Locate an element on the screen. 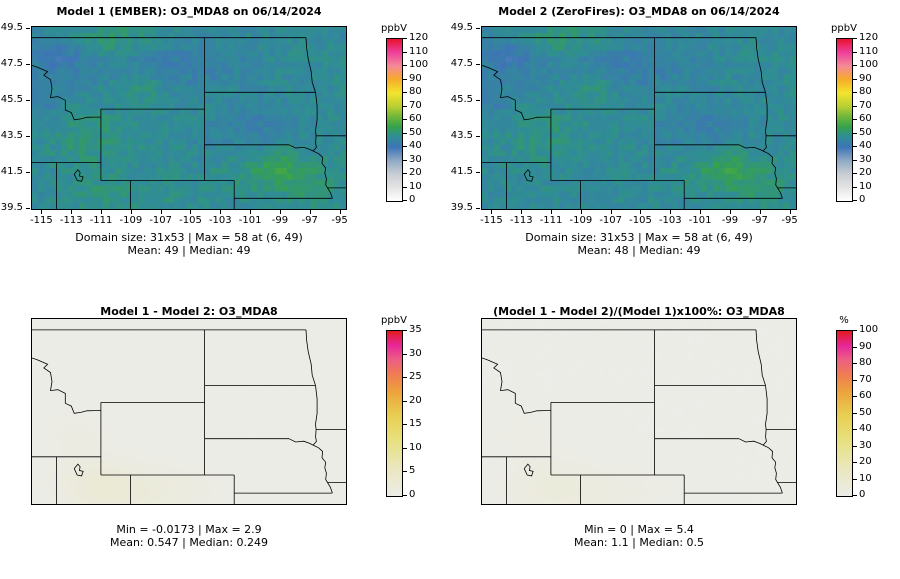 This screenshot has width=900, height=579. colorbar is located at coordinates (844, 120).